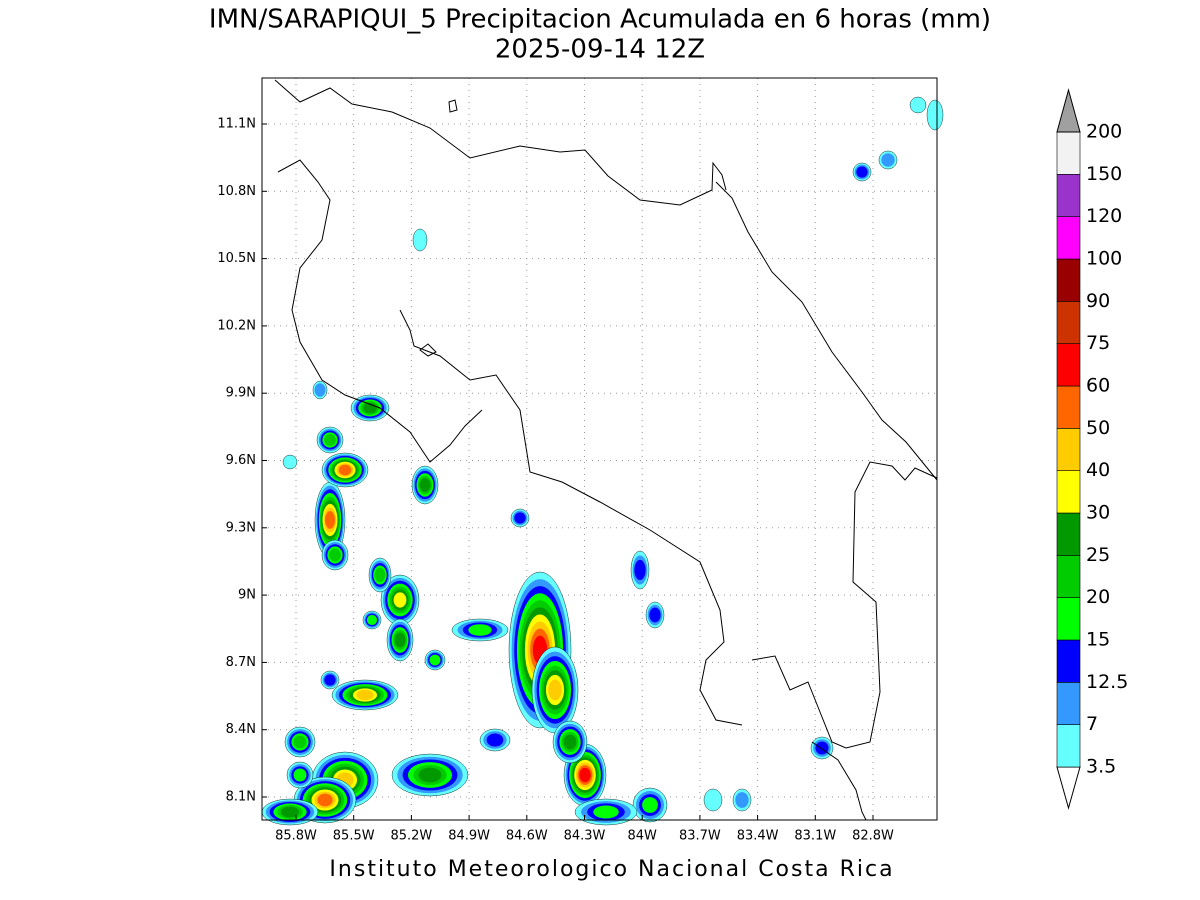  Describe the element at coordinates (1107, 682) in the screenshot. I see `colorbar-label: 12.5` at that location.